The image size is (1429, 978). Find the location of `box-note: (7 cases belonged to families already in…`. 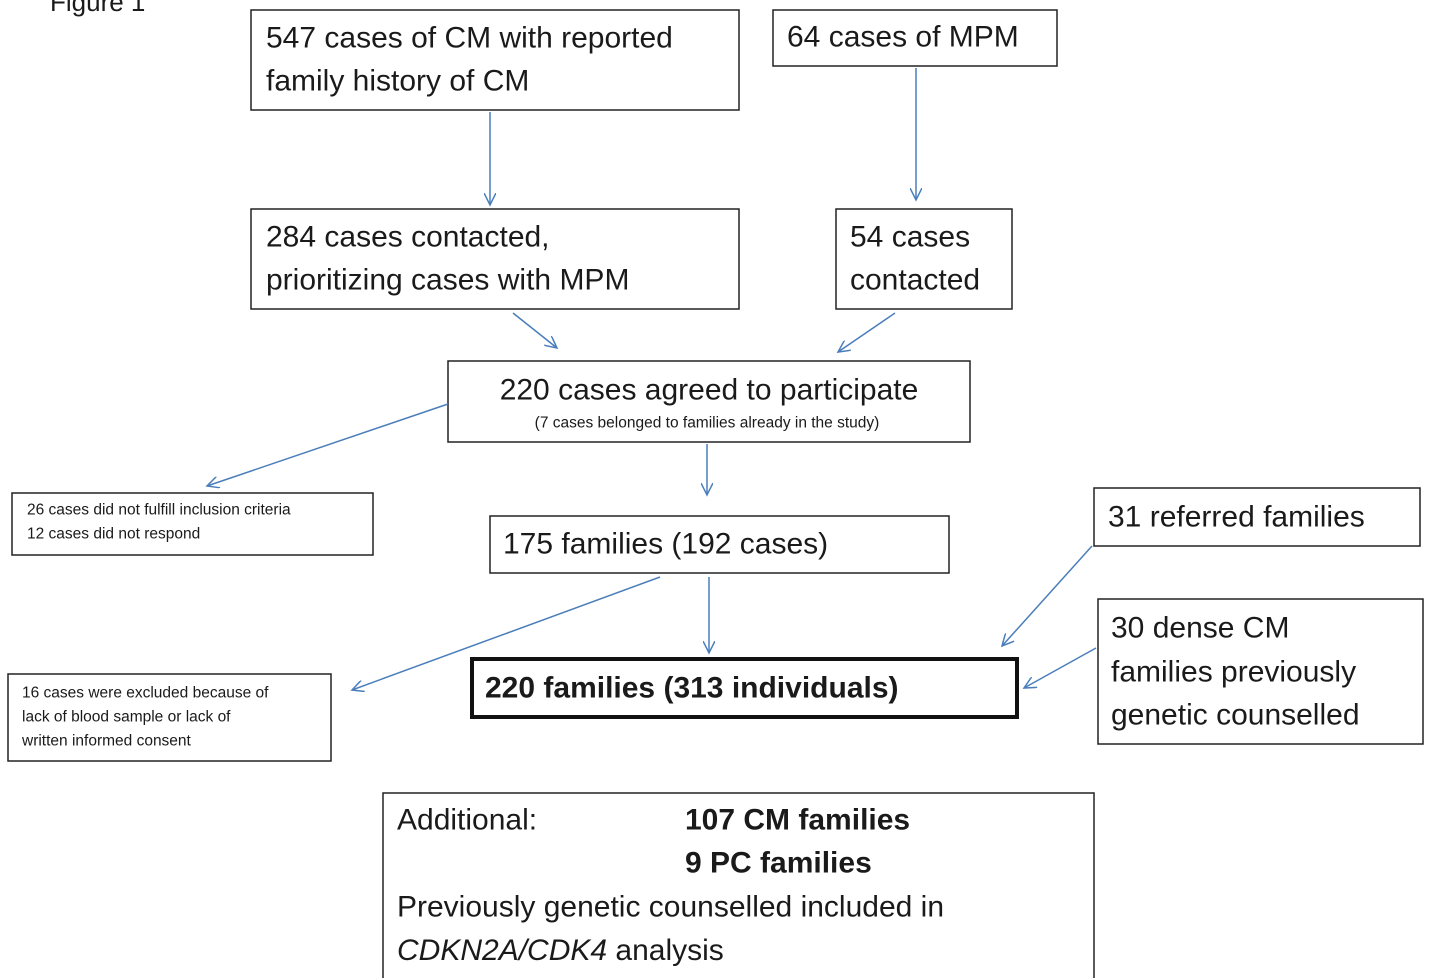

box-note: (7 cases belonged to families already in… is located at coordinates (707, 423).